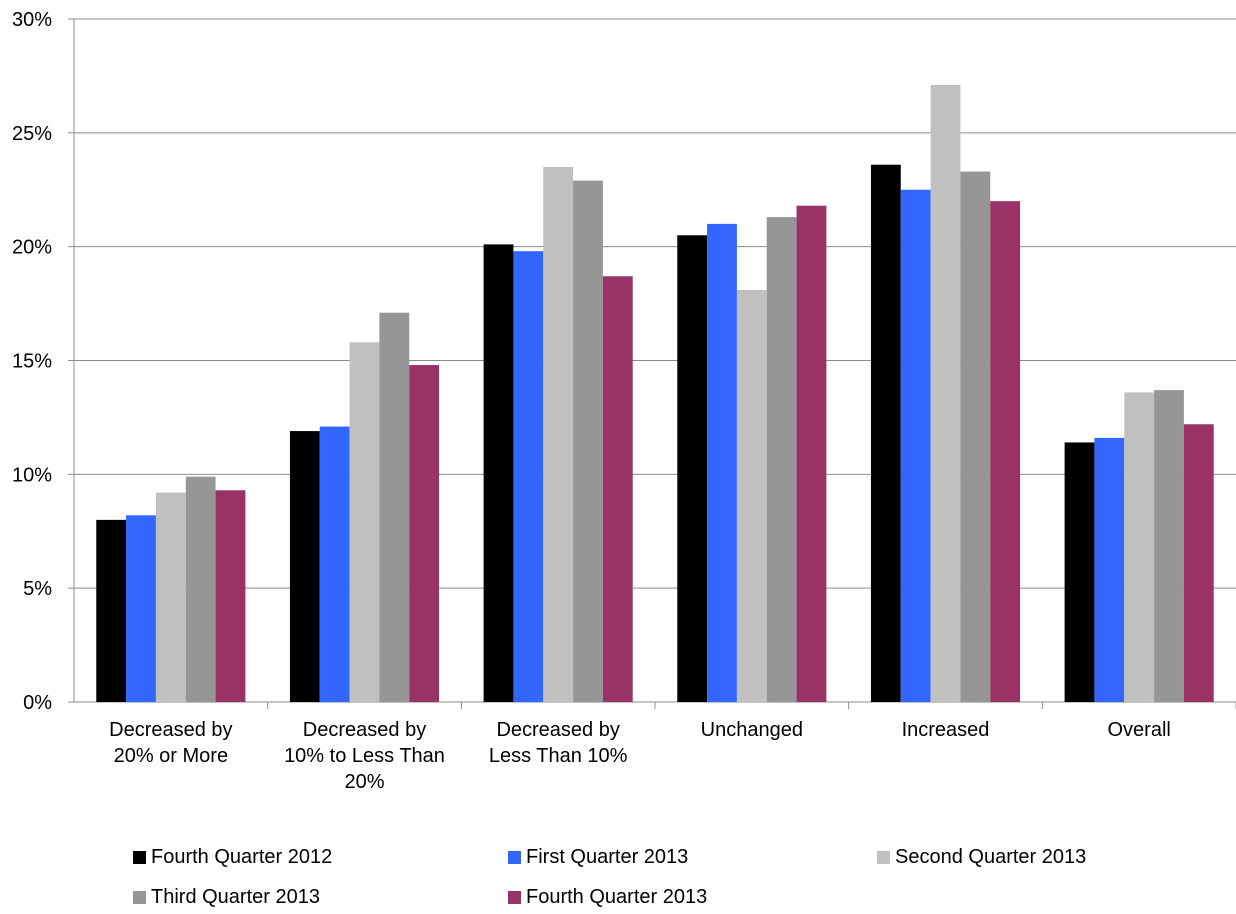 The image size is (1236, 914). Describe the element at coordinates (32, 20) in the screenshot. I see `y-tick-label: 30%` at that location.